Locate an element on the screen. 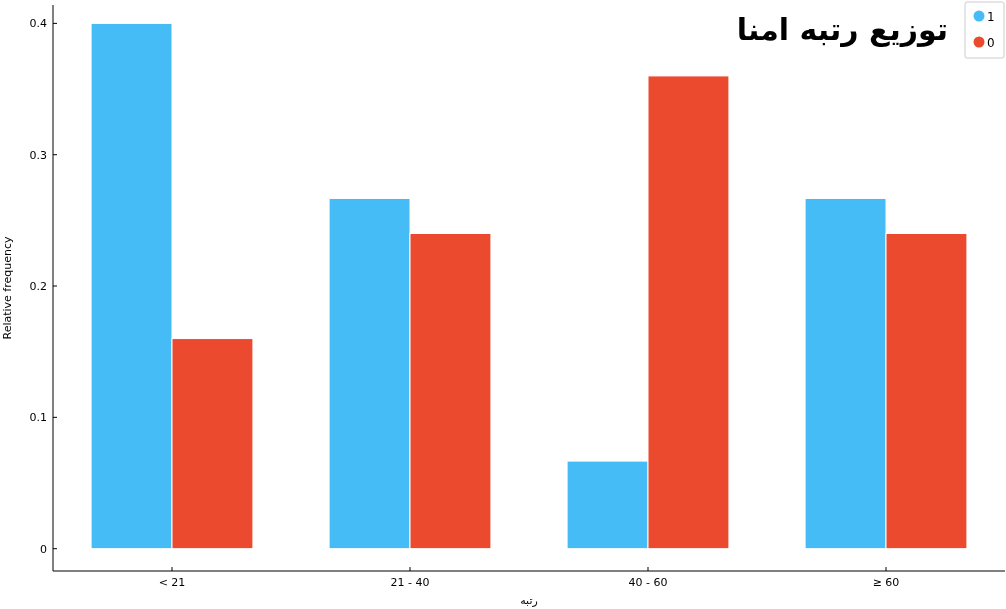 This screenshot has width=1006, height=609. y-tick-label: 0.1 is located at coordinates (38, 418).